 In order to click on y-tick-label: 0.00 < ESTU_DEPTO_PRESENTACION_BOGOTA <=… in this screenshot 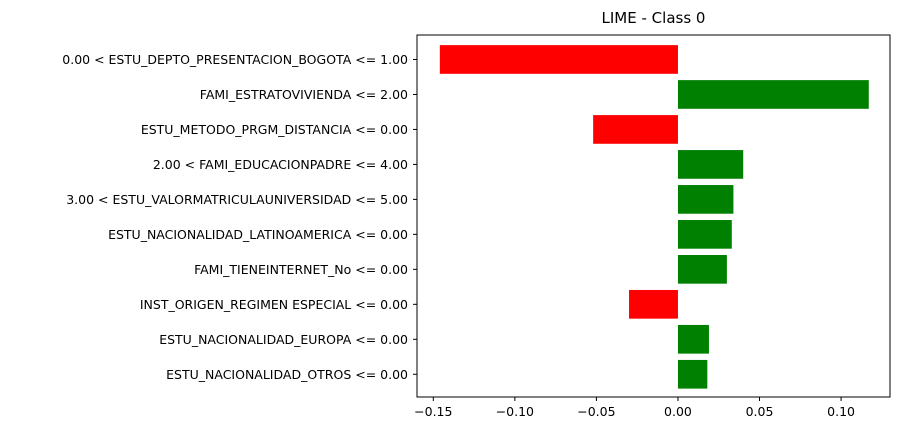, I will do `click(235, 59)`.